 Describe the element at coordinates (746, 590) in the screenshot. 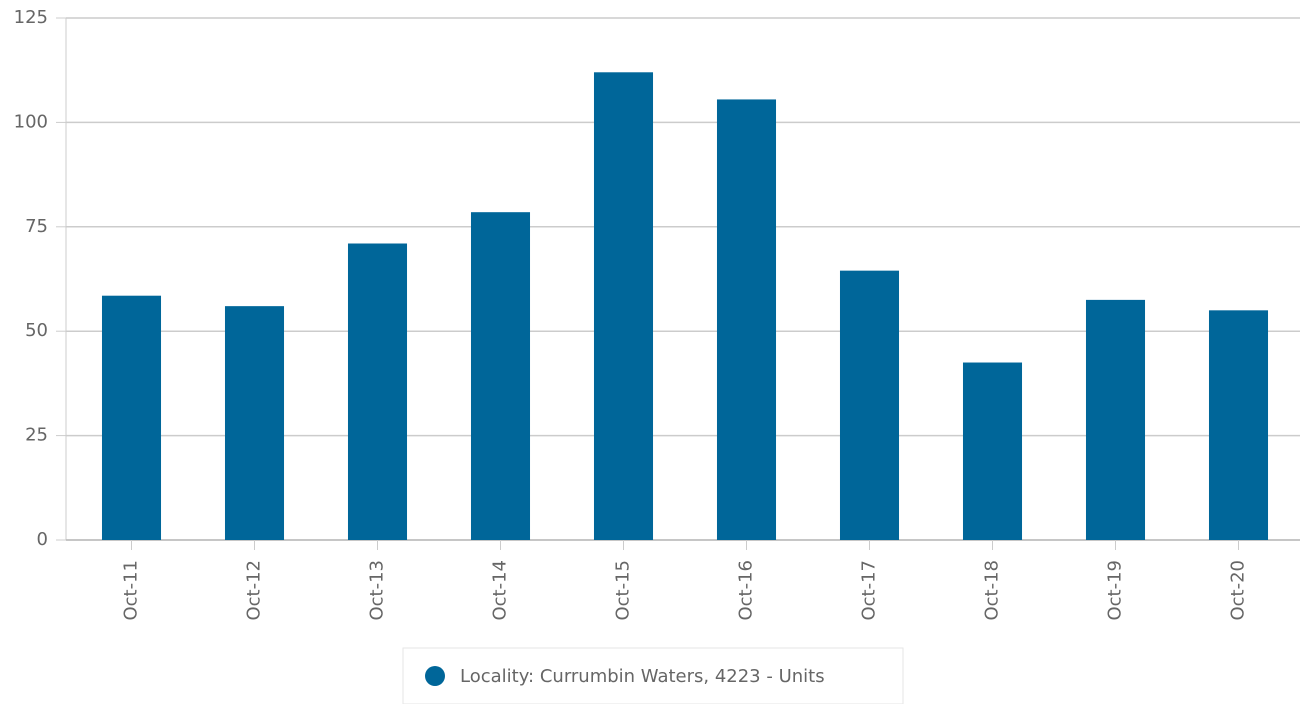

I see `x-tick-label: Oct-16` at that location.